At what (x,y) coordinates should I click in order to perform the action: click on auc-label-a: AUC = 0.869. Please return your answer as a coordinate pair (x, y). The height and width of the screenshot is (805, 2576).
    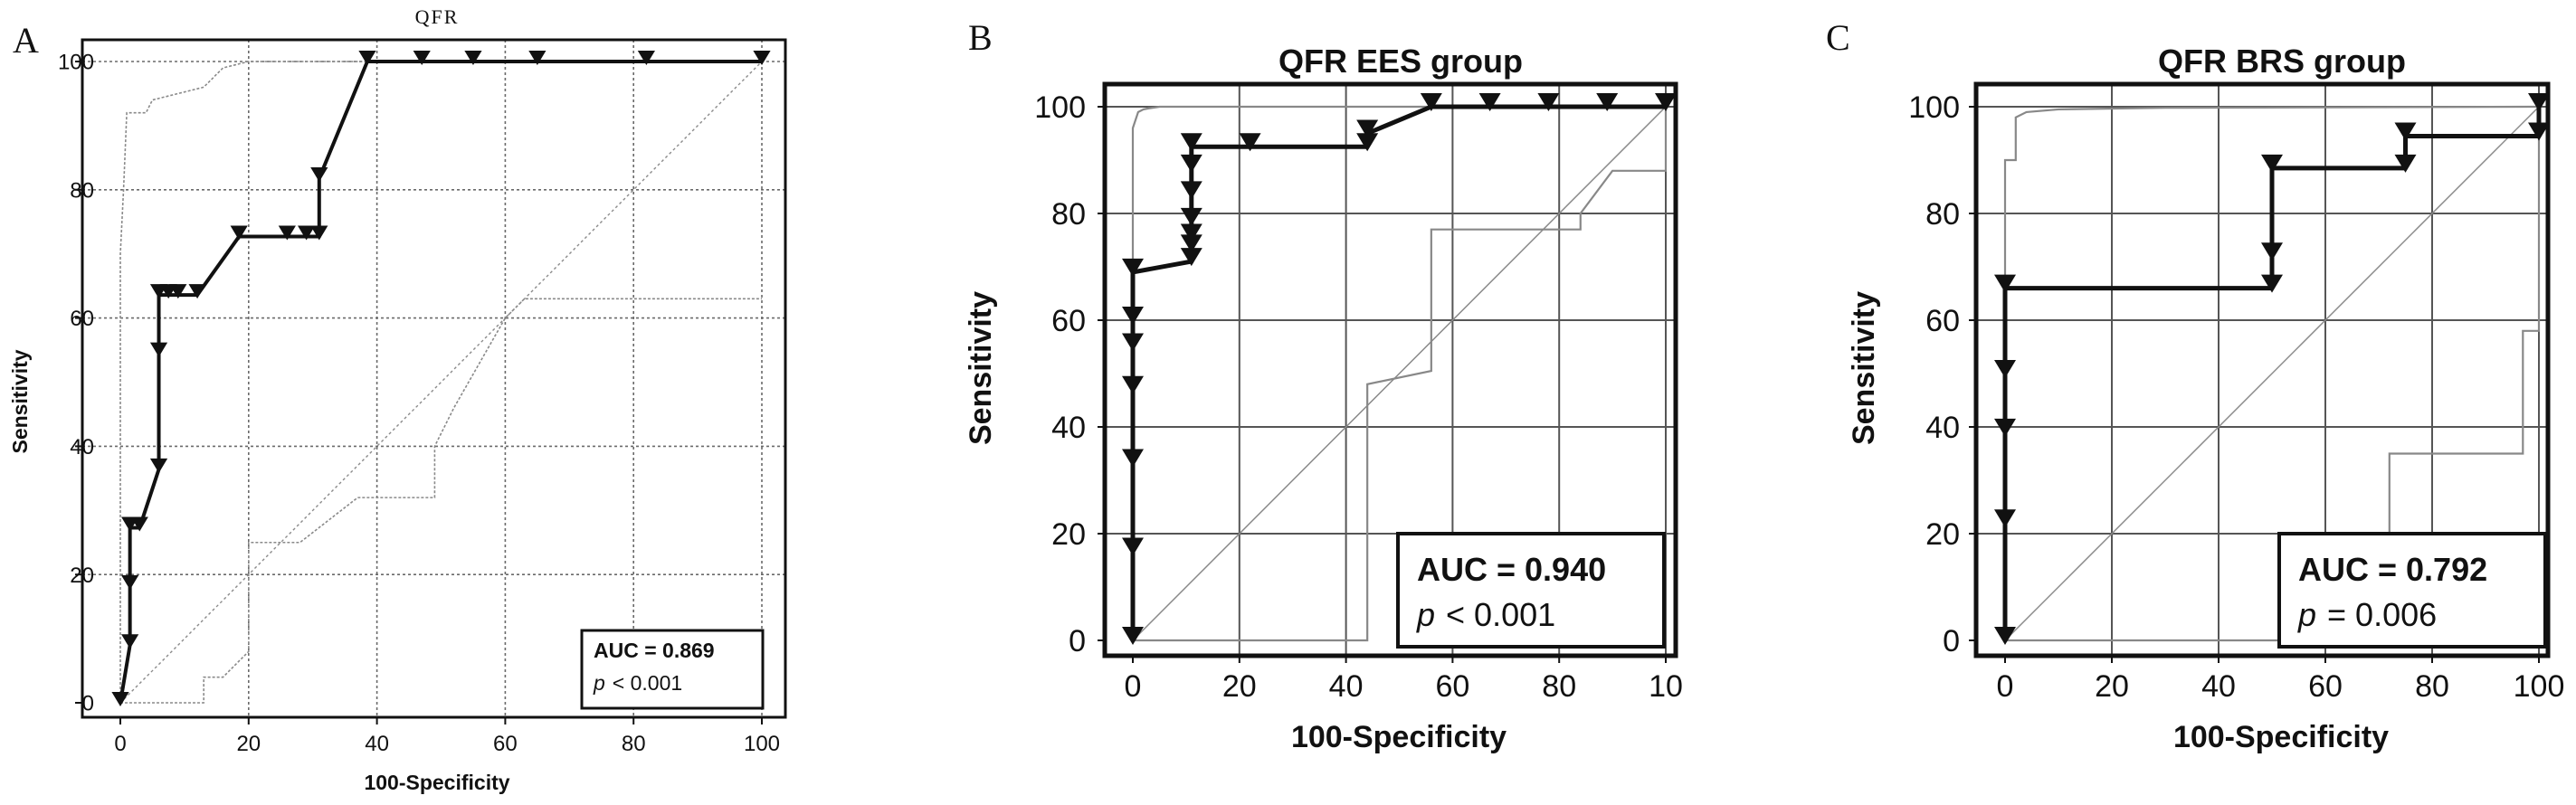
    Looking at the image, I should click on (654, 650).